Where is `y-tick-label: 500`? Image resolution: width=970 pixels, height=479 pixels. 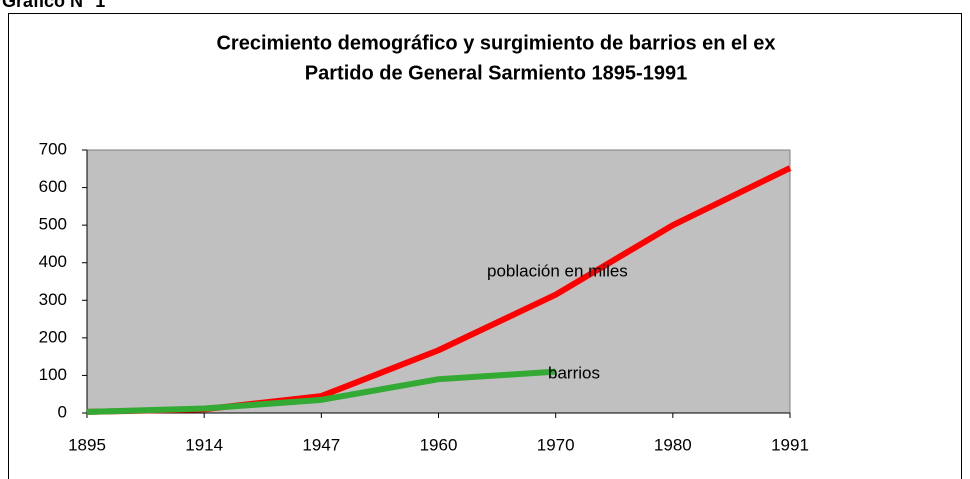 y-tick-label: 500 is located at coordinates (53, 224).